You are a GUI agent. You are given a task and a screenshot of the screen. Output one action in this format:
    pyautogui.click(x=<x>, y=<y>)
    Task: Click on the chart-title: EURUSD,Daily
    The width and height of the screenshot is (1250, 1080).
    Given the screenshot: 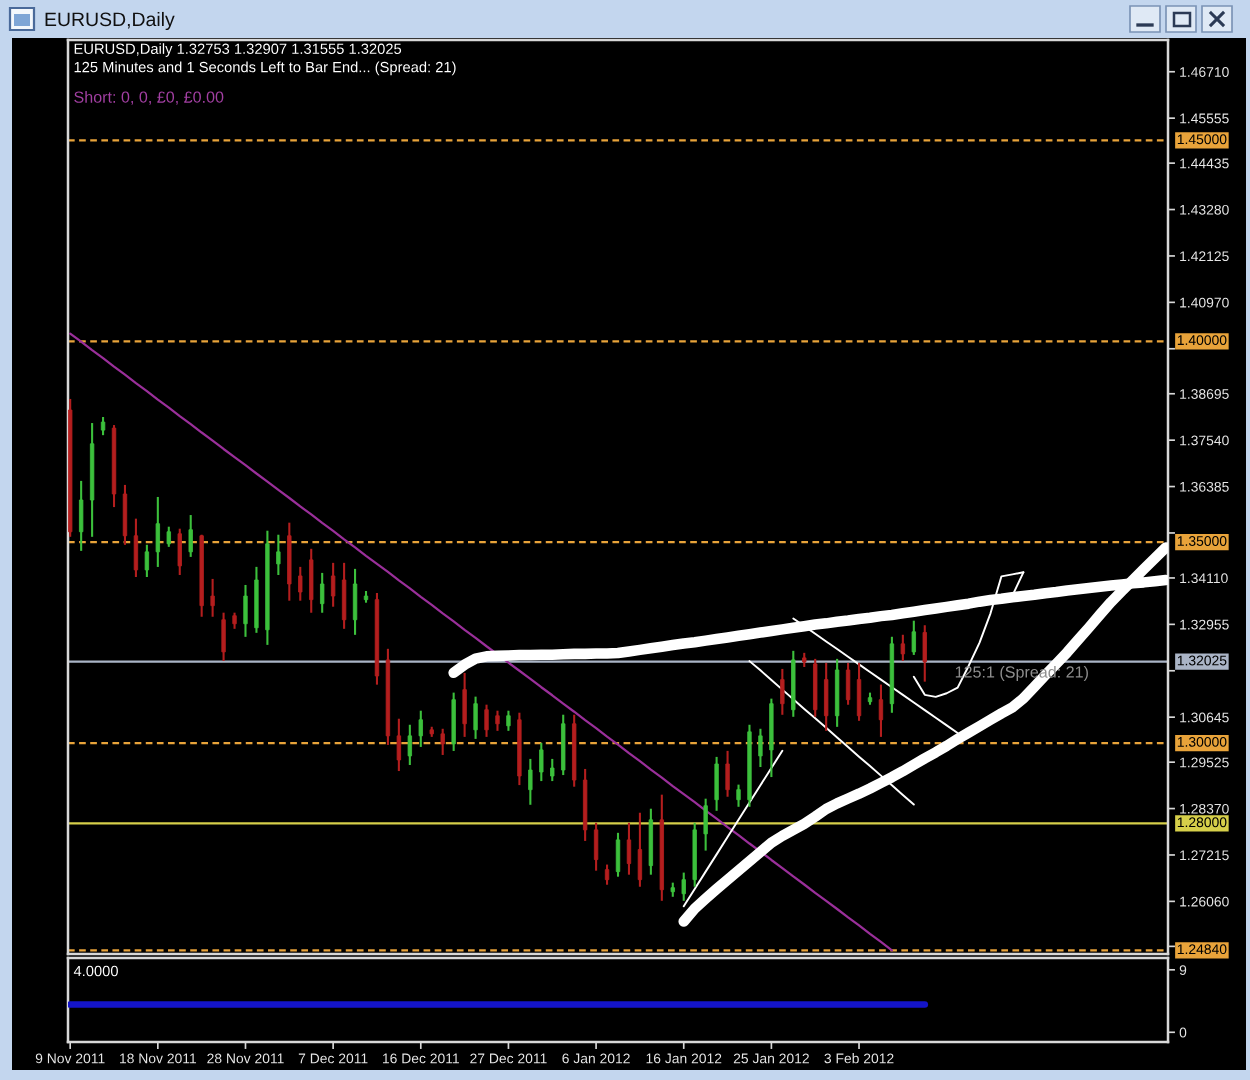 What is the action you would take?
    pyautogui.click(x=110, y=21)
    